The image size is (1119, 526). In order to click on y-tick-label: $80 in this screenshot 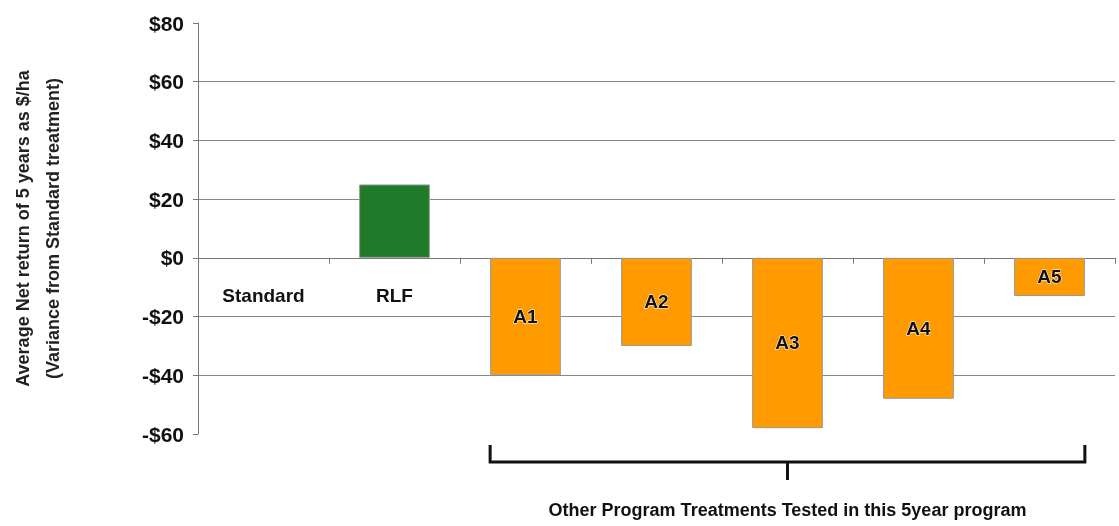, I will do `click(166, 23)`.